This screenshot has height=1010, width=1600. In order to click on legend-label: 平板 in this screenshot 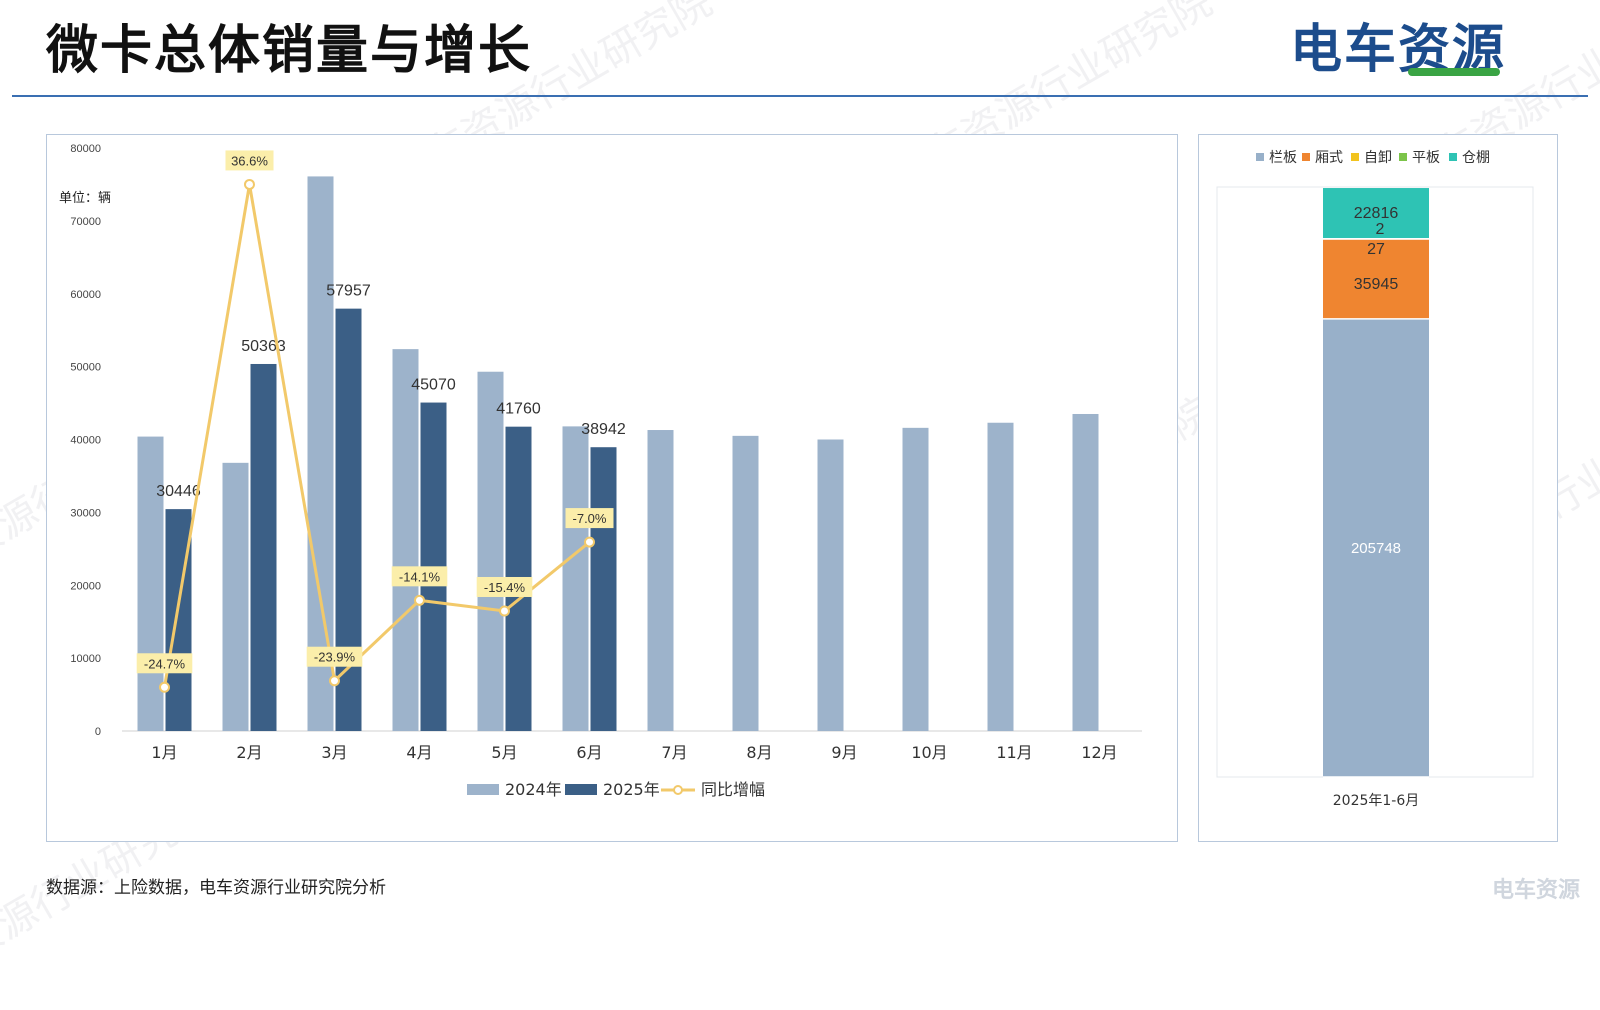, I will do `click(1426, 158)`.